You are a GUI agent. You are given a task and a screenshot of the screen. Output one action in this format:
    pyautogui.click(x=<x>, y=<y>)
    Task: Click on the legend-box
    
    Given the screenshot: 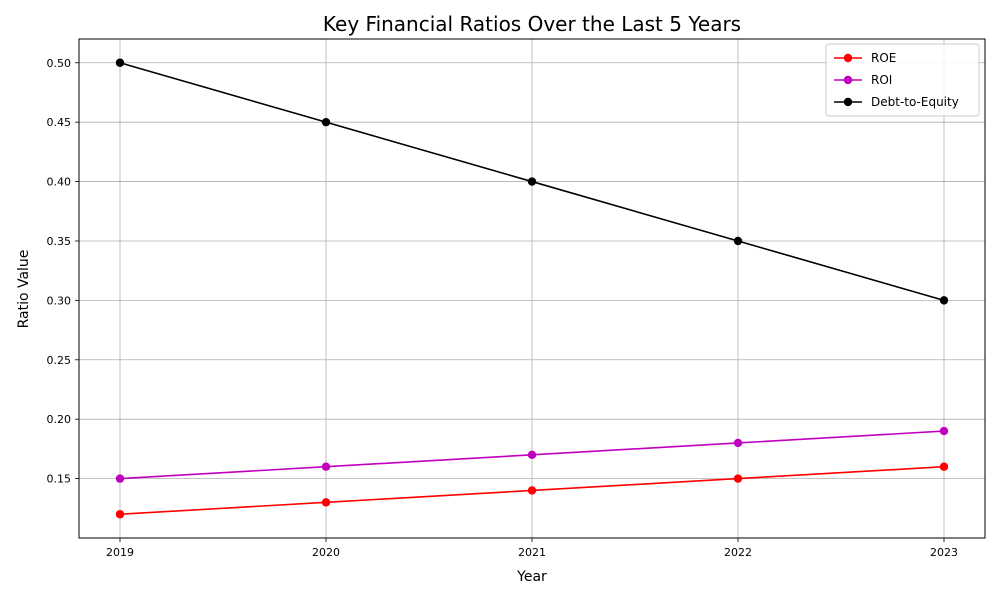 What is the action you would take?
    pyautogui.click(x=902, y=80)
    